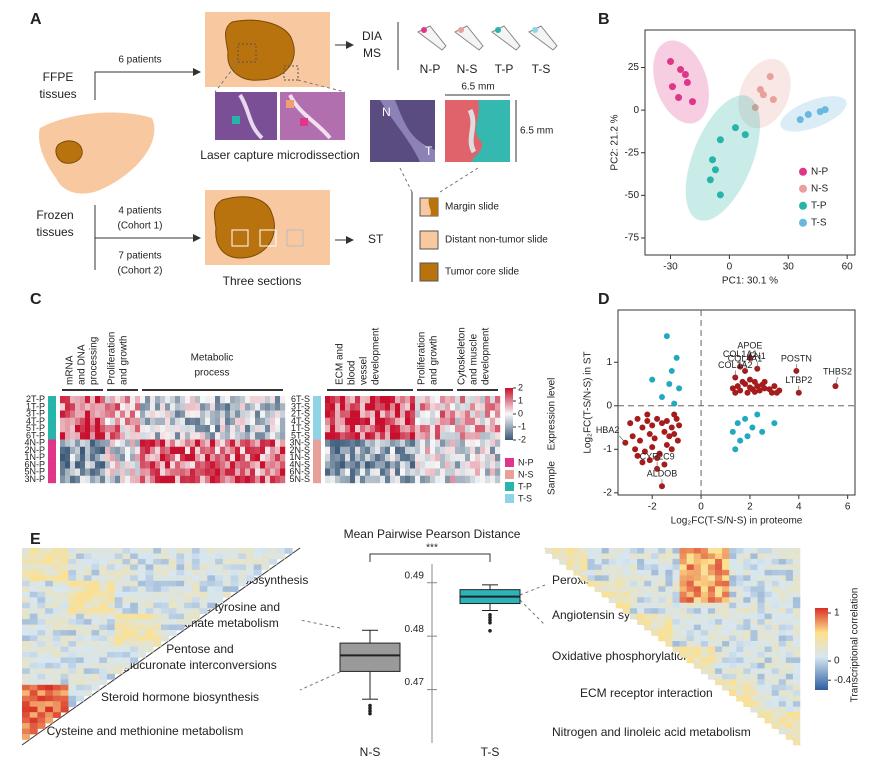 This screenshot has width=869, height=763. Describe the element at coordinates (837, 613) in the screenshot. I see `colorbar-tick-label: 1` at that location.